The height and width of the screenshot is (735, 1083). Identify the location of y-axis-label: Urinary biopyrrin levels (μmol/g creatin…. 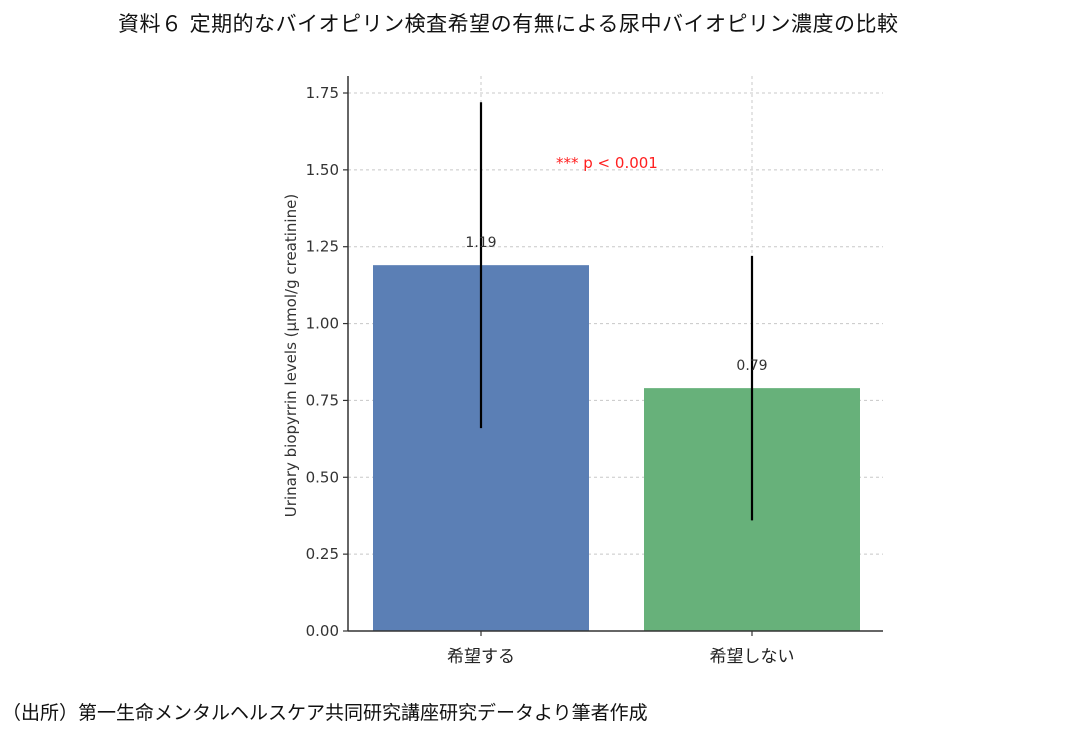
(291, 355).